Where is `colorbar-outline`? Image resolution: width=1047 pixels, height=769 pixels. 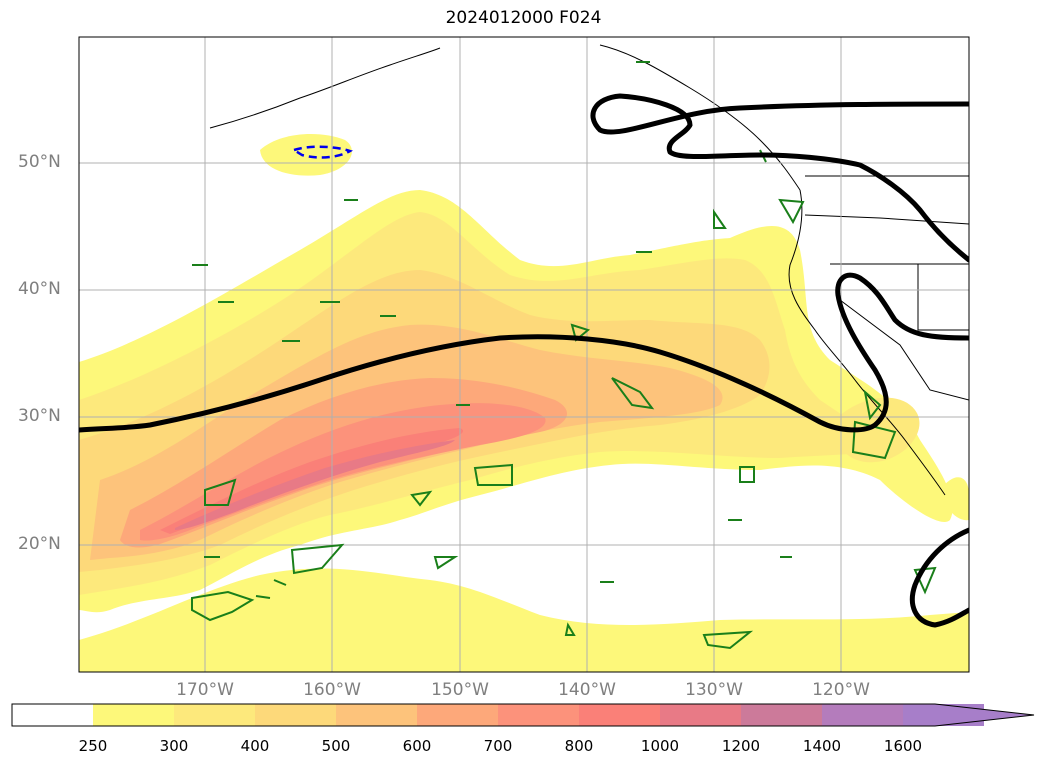 colorbar-outline is located at coordinates (523, 715).